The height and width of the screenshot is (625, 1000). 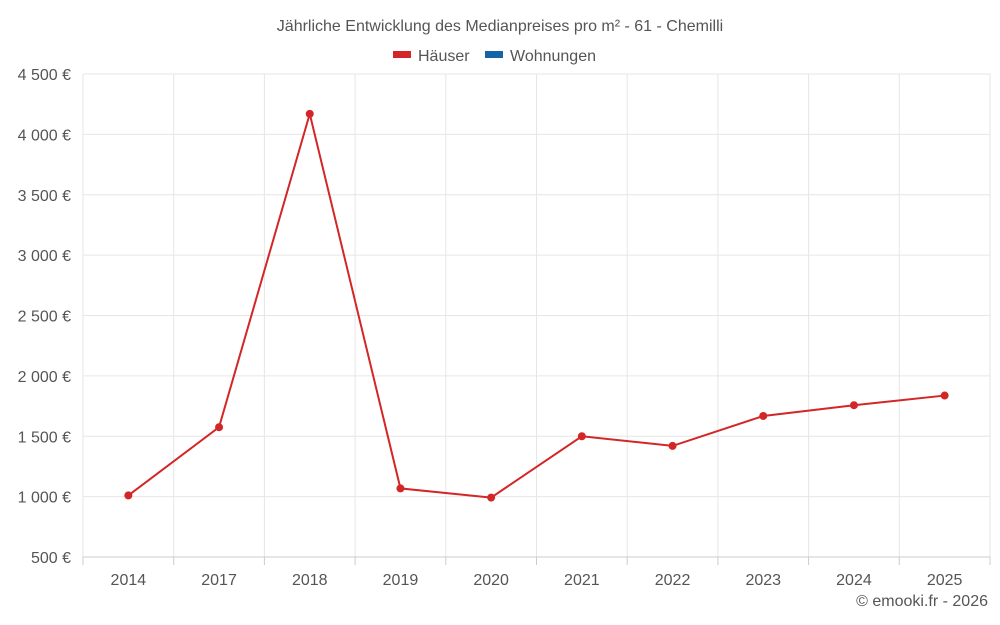 What do you see at coordinates (444, 56) in the screenshot?
I see `legend-label-haeuser: Häuser` at bounding box center [444, 56].